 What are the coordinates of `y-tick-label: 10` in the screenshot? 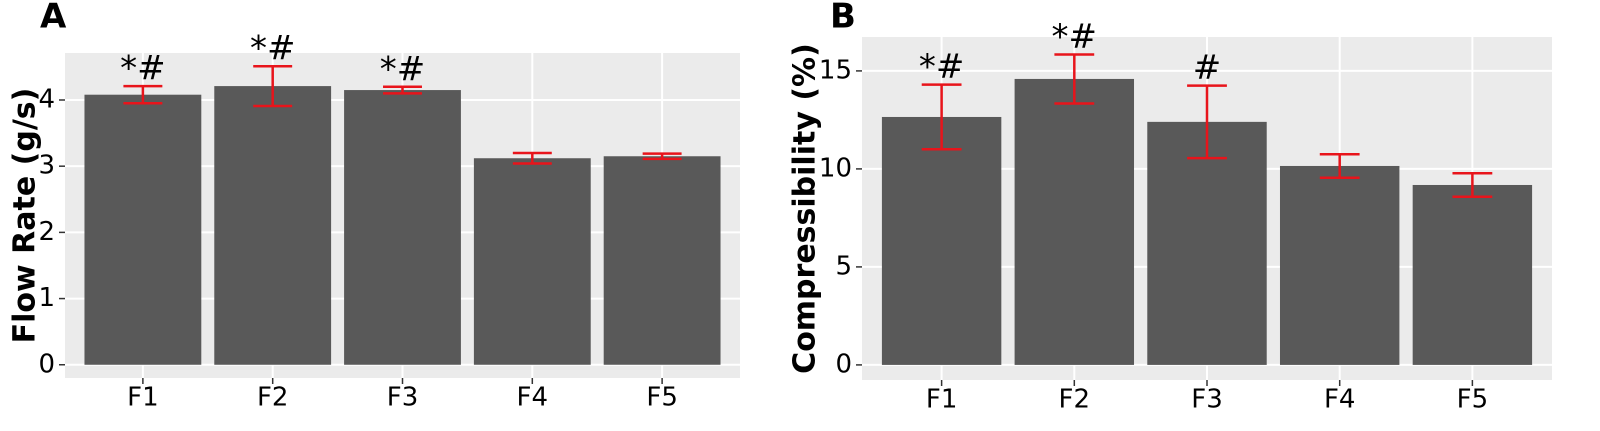 It's located at (835, 168).